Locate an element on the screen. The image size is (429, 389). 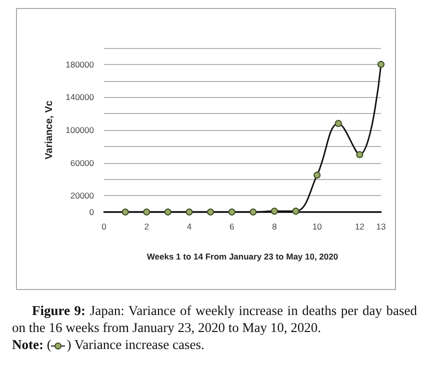
y-tick-label: 0 is located at coordinates (91, 212).